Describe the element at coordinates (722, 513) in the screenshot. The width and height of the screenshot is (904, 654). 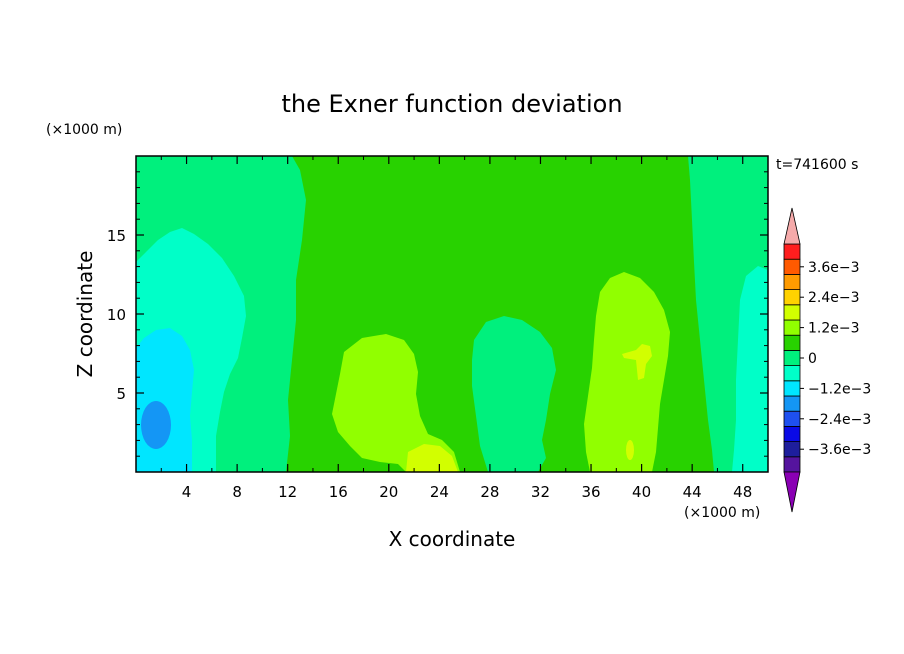
I see `x-unit-label: (×1000 m)` at that location.